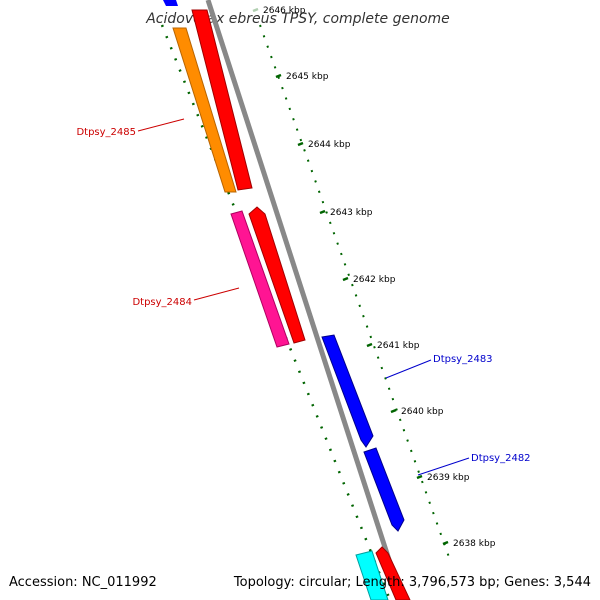 This screenshot has width=600, height=600. What do you see at coordinates (284, 11) in the screenshot?
I see `scale-tick-label: 2646 kbp` at bounding box center [284, 11].